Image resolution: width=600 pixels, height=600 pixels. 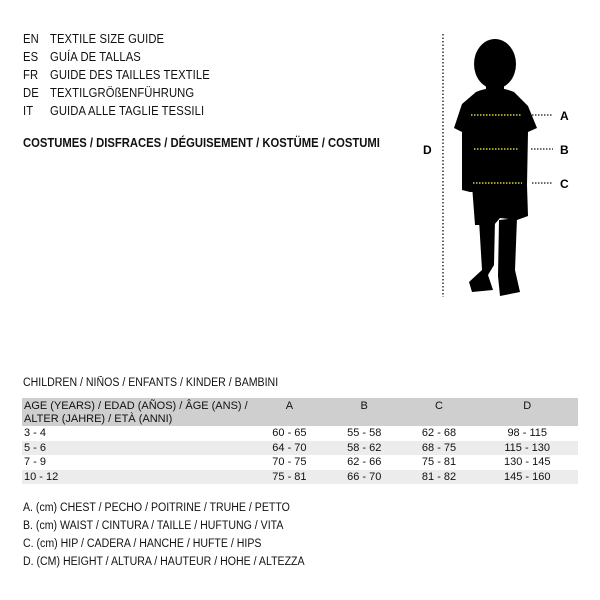 I want to click on cell-d: 130 - 145, so click(x=527, y=462).